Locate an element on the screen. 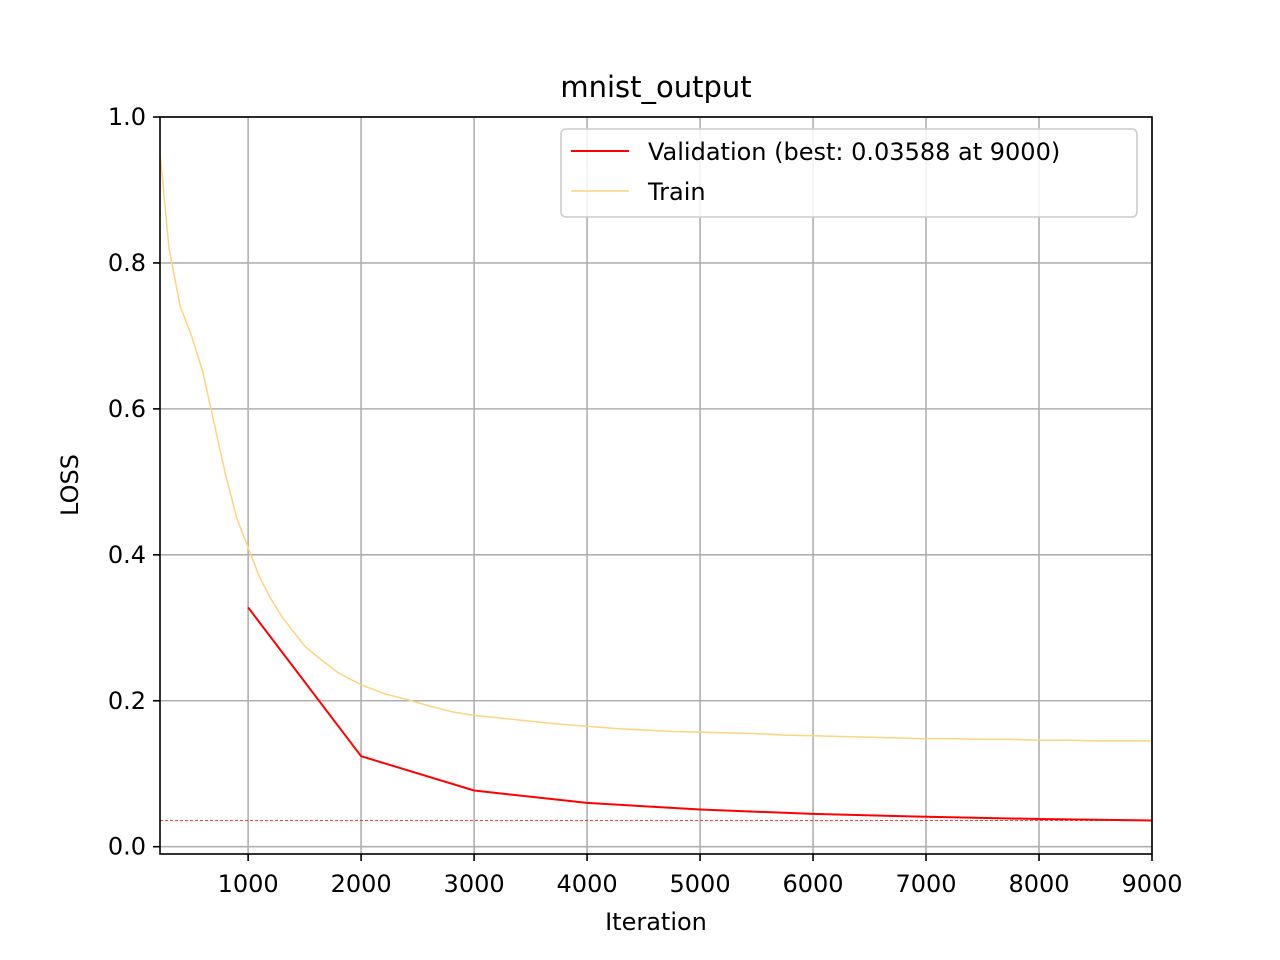 Image resolution: width=1280 pixels, height=960 pixels. x-tick-label: 1000 is located at coordinates (248, 884).